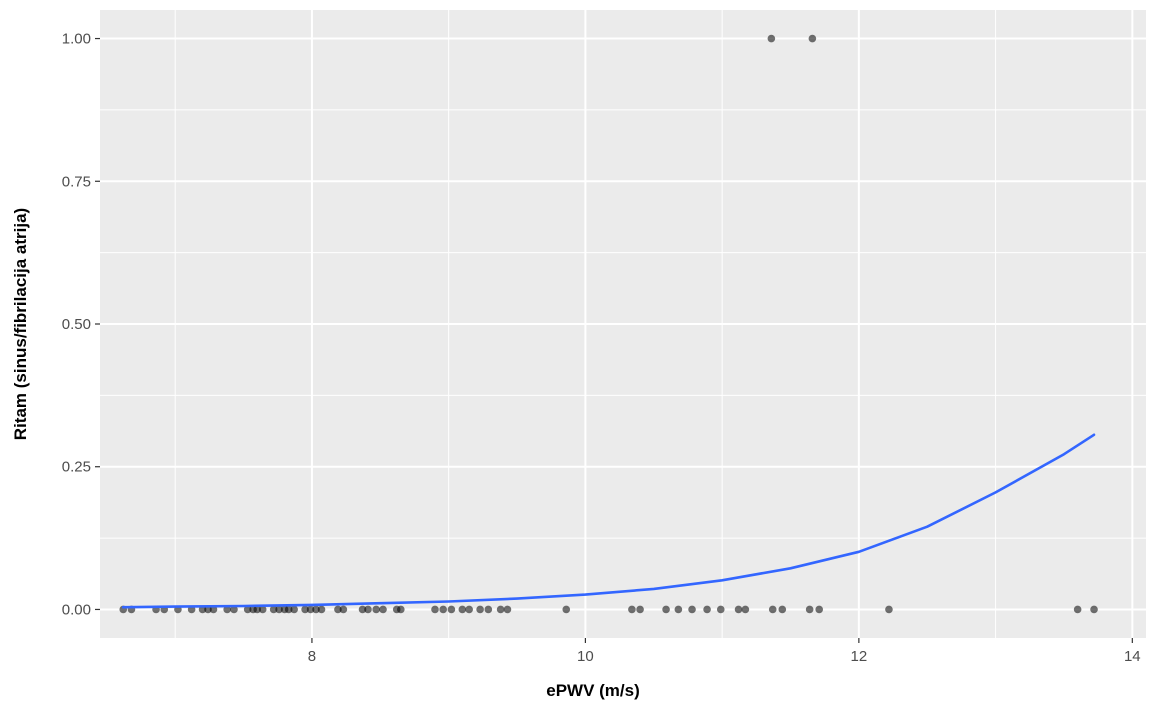 This screenshot has height=706, width=1154. I want to click on y-tick-label: 0.50, so click(76, 324).